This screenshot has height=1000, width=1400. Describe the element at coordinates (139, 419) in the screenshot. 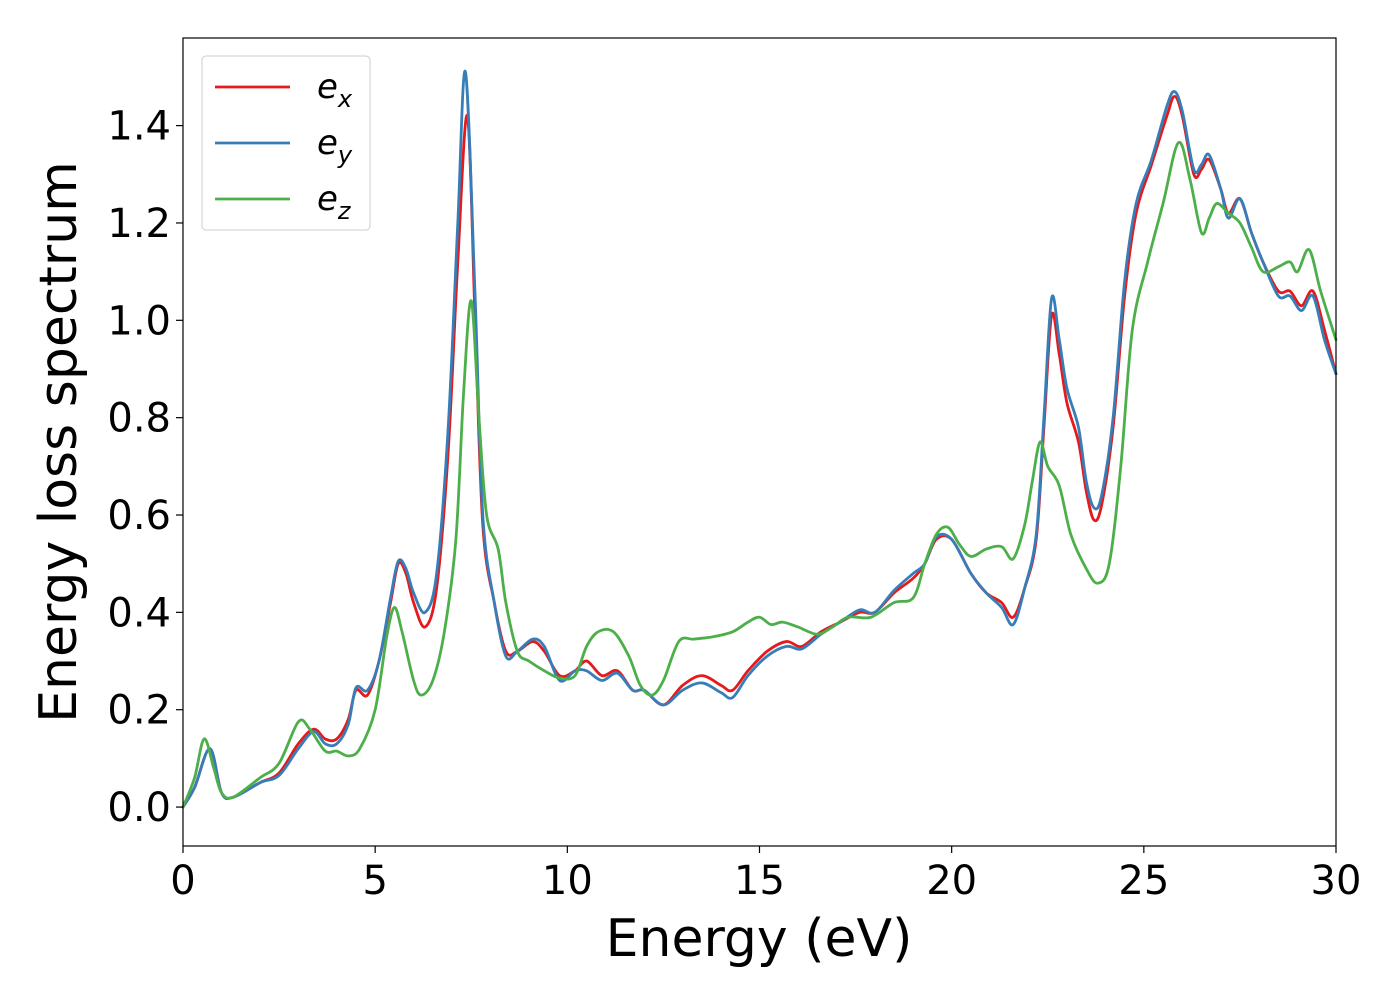

I see `y-tick-label: 0.8` at that location.